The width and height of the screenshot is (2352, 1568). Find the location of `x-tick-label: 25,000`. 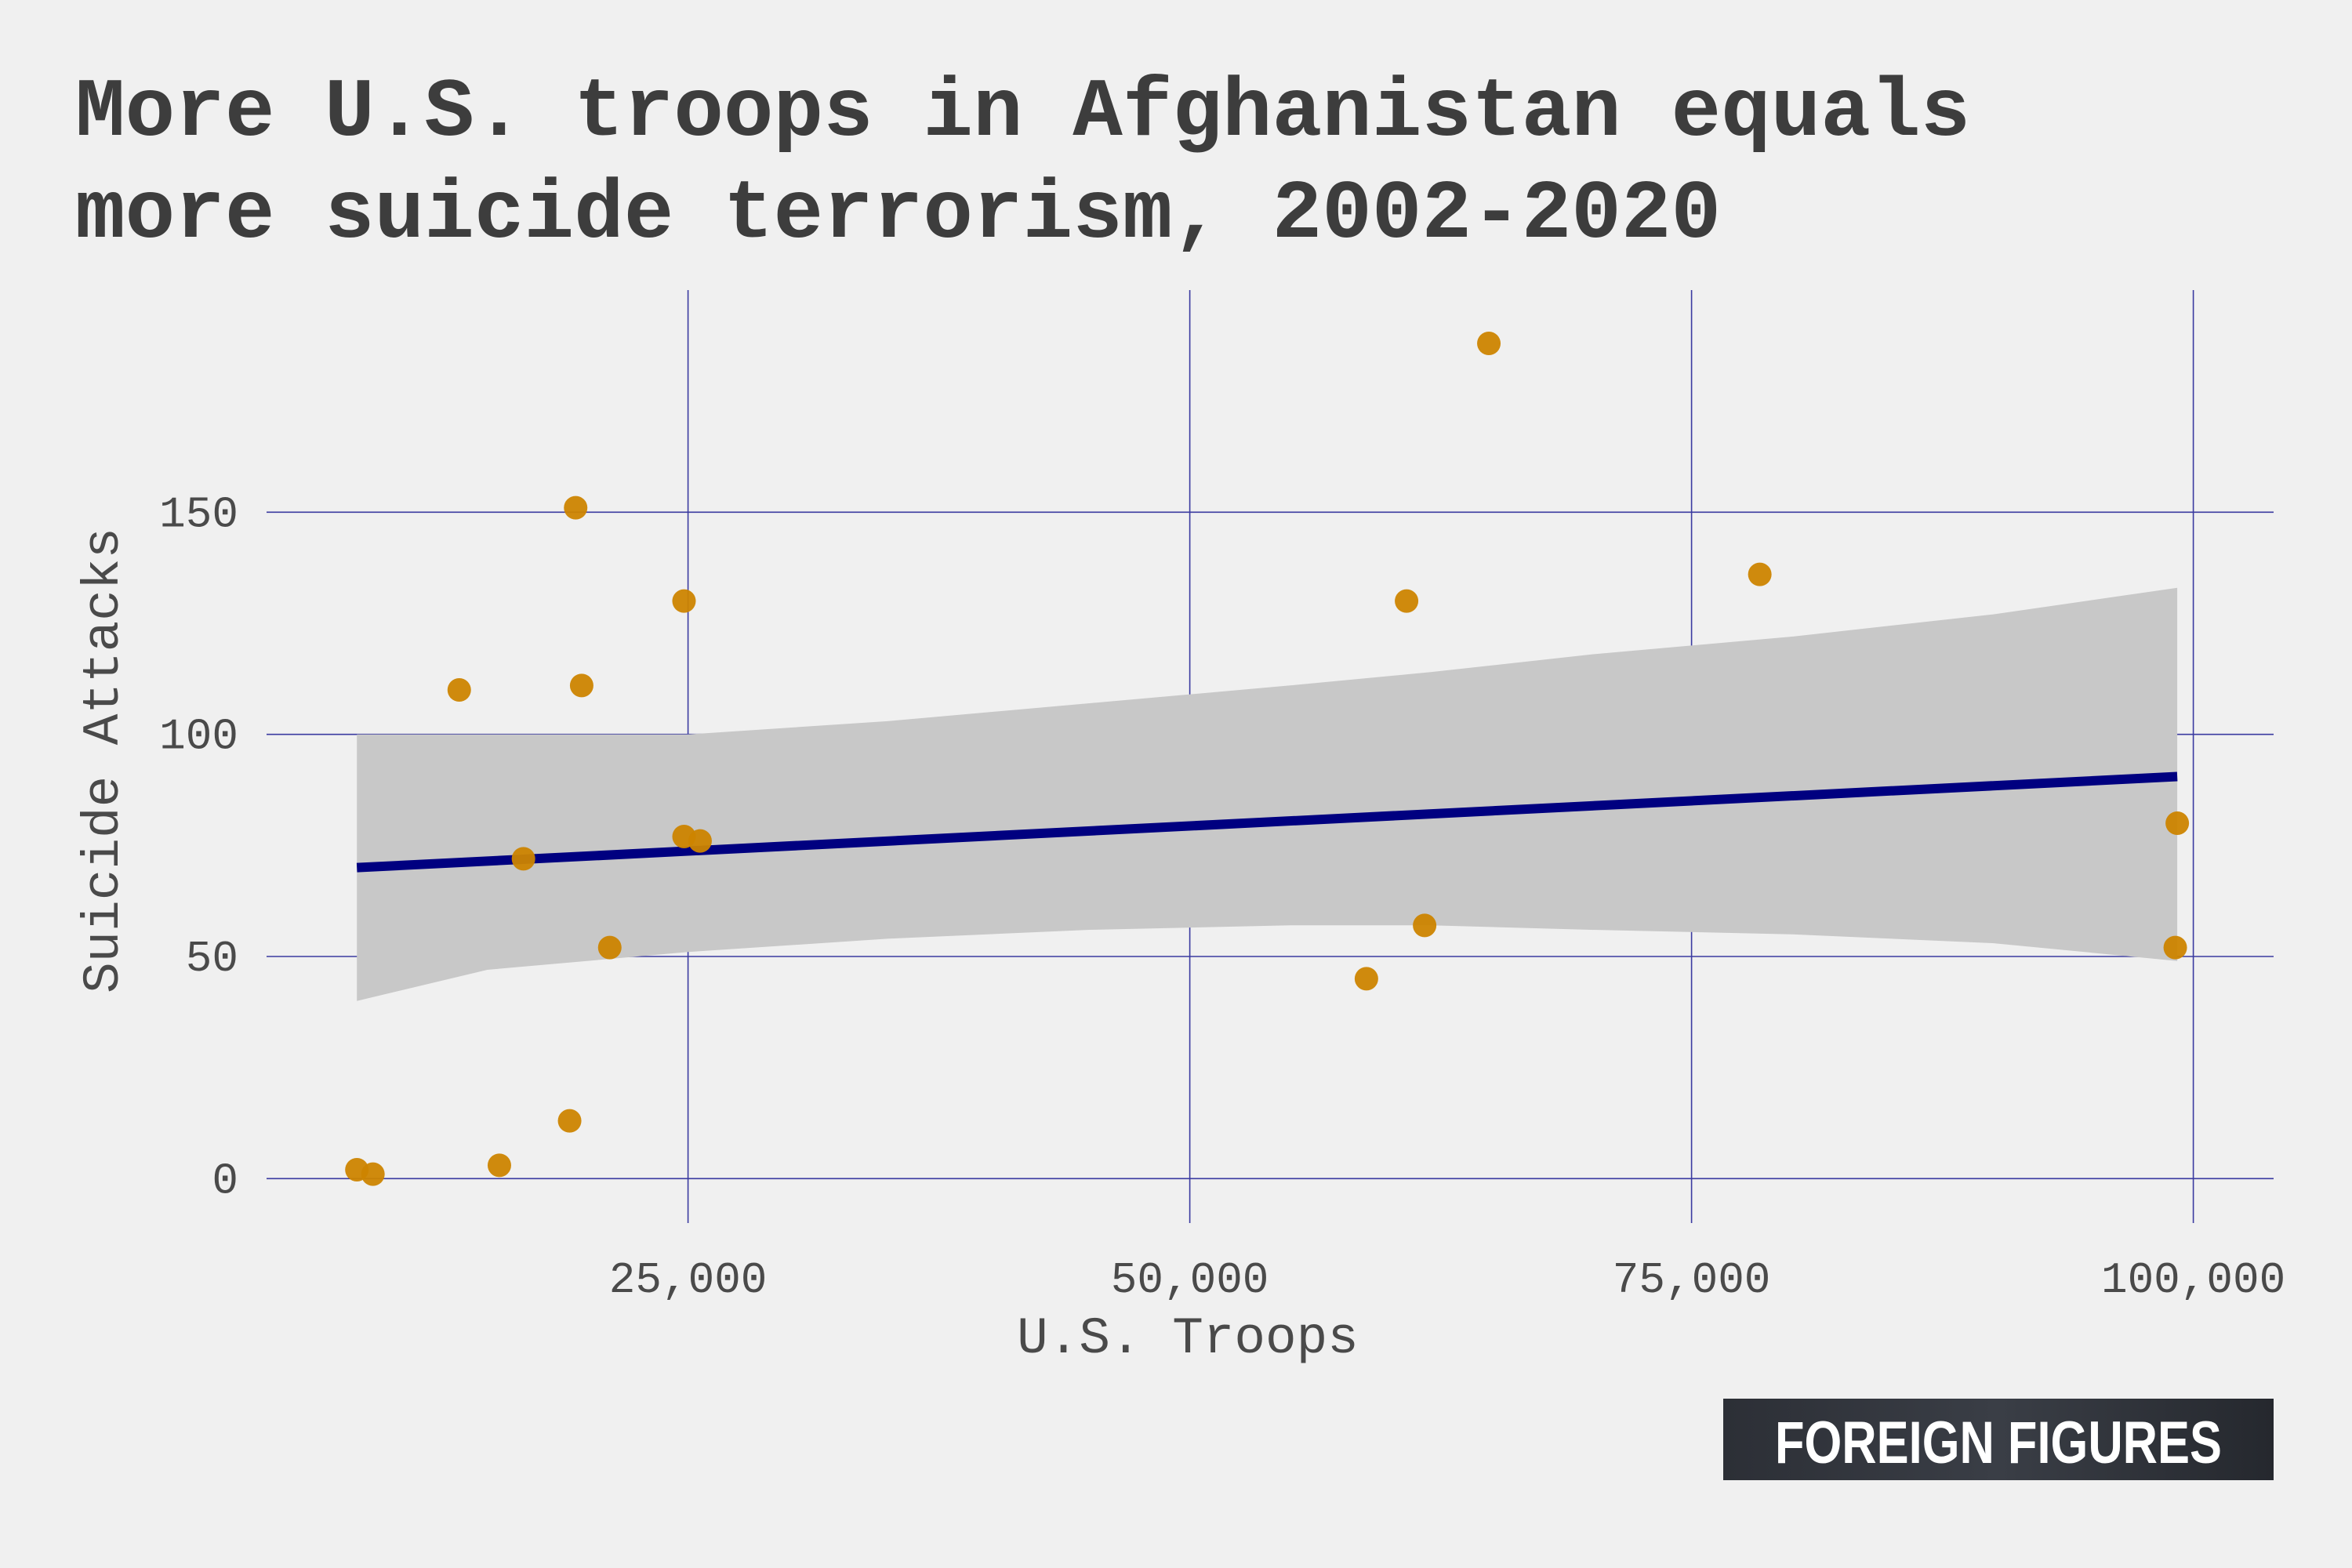

x-tick-label: 25,000 is located at coordinates (688, 1280).